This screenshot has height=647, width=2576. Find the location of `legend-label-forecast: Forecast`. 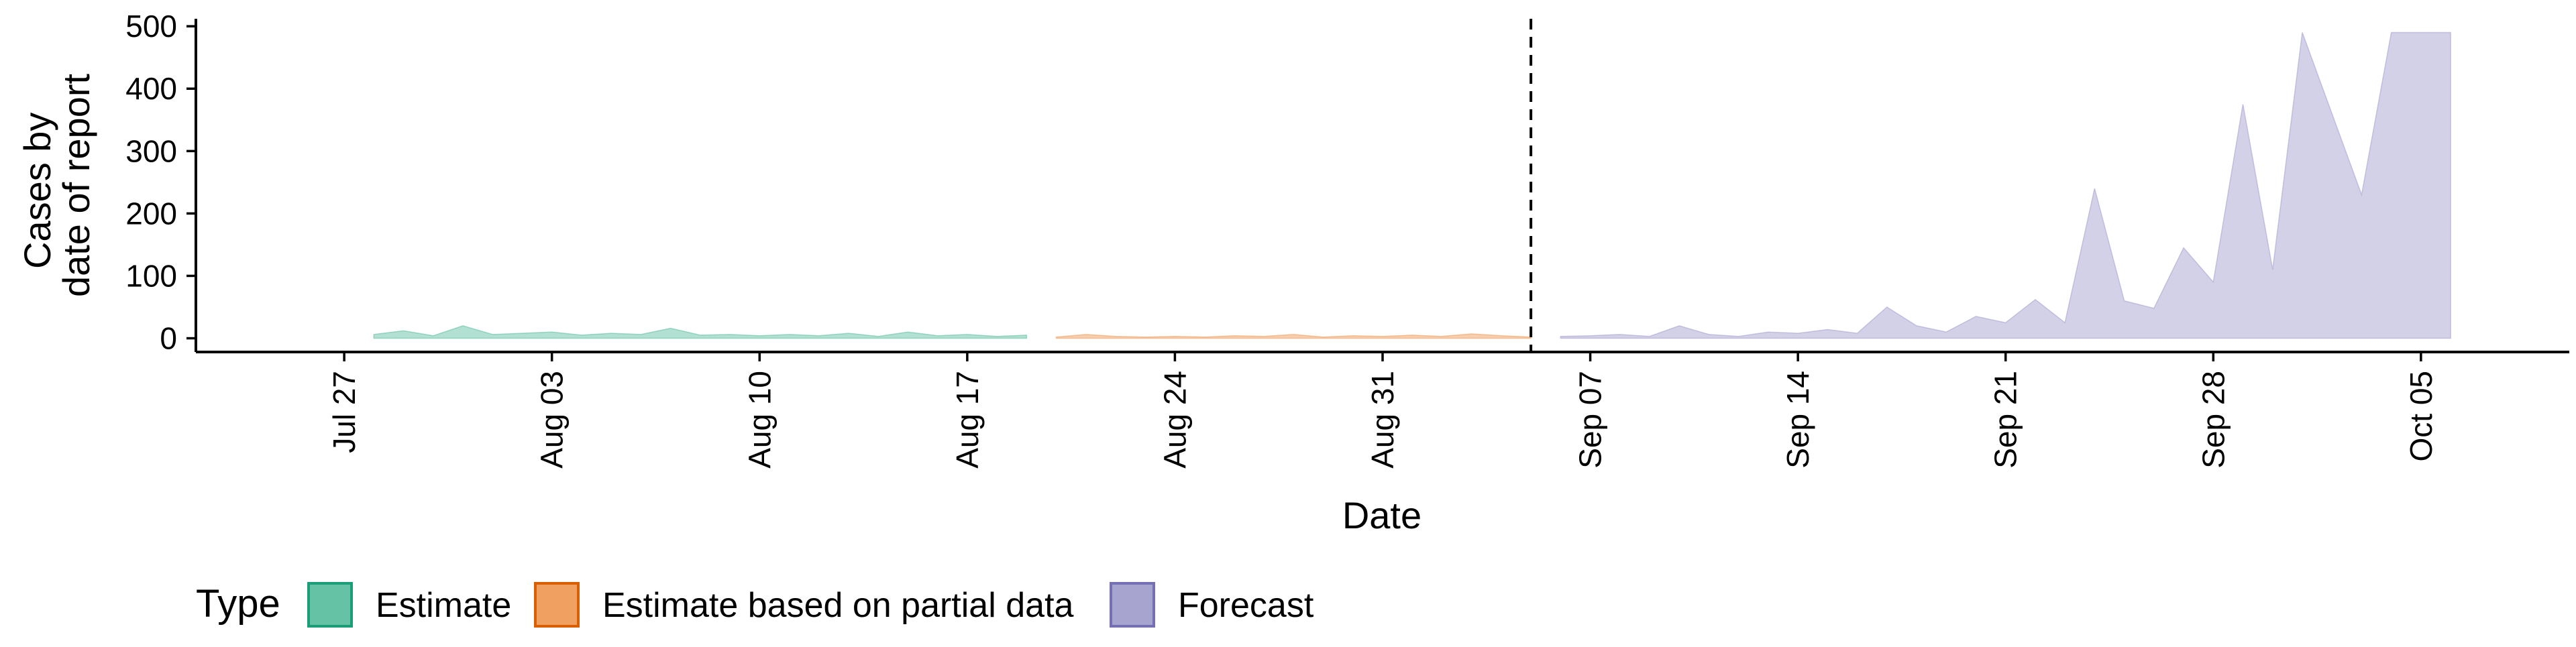

legend-label-forecast: Forecast is located at coordinates (1246, 605).